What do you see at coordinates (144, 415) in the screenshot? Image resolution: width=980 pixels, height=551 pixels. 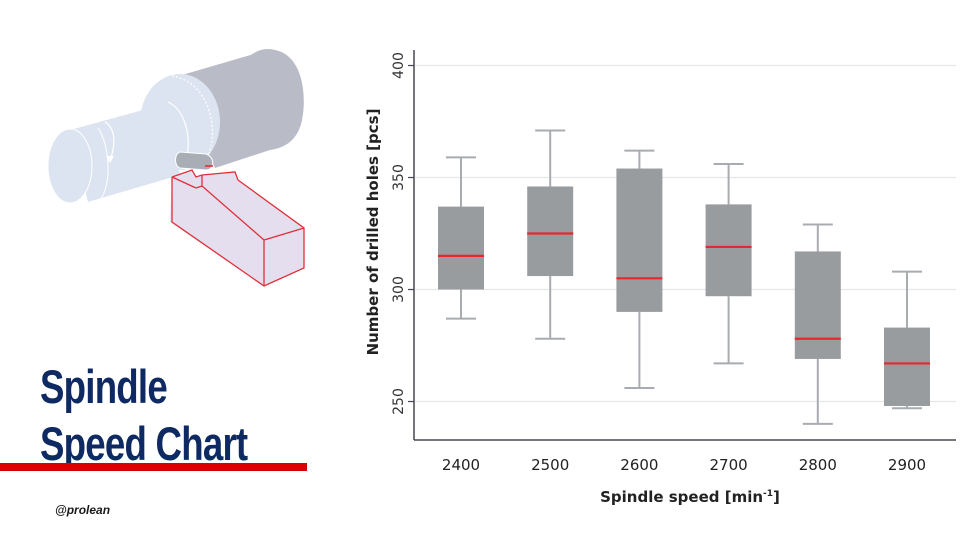 I see `page-title: Spindle Speed Chart` at bounding box center [144, 415].